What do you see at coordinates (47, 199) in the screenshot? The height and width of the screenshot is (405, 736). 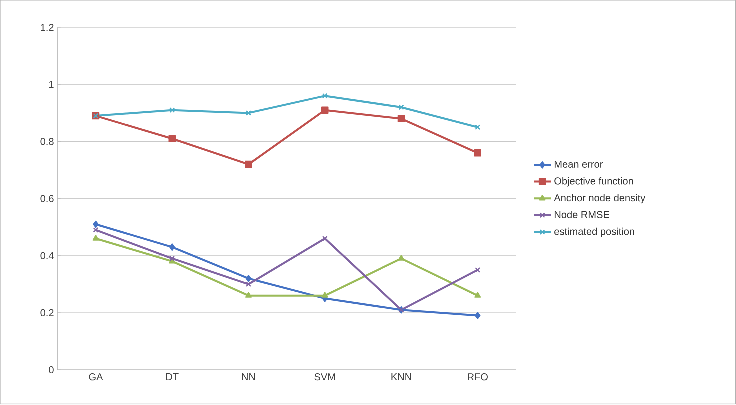 I see `y-tick-label: 0.6` at bounding box center [47, 199].